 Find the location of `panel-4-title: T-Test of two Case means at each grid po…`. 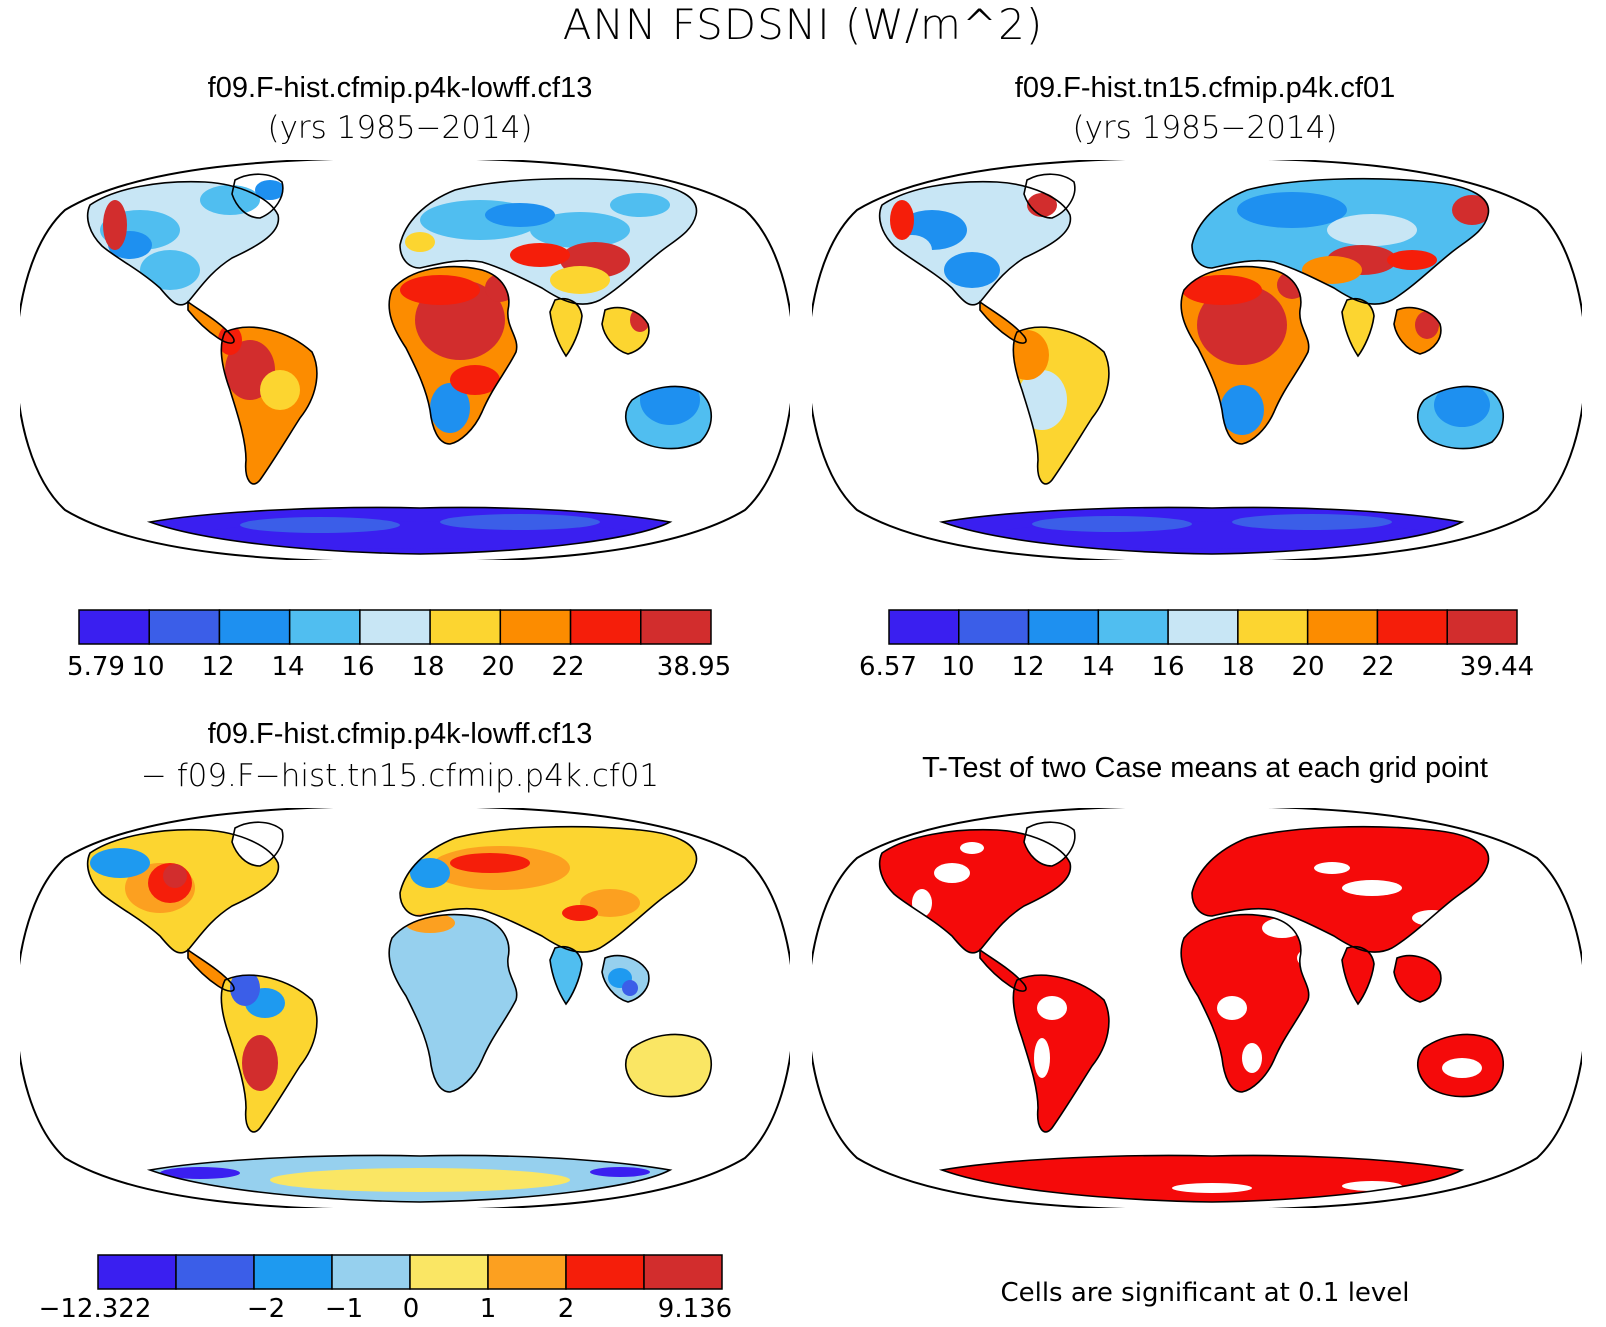

panel-4-title: T-Test of two Case means at each grid po… is located at coordinates (1205, 768).